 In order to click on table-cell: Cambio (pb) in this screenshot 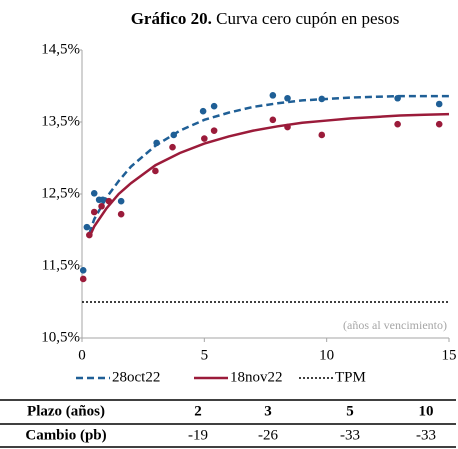, I will do `click(65, 435)`.